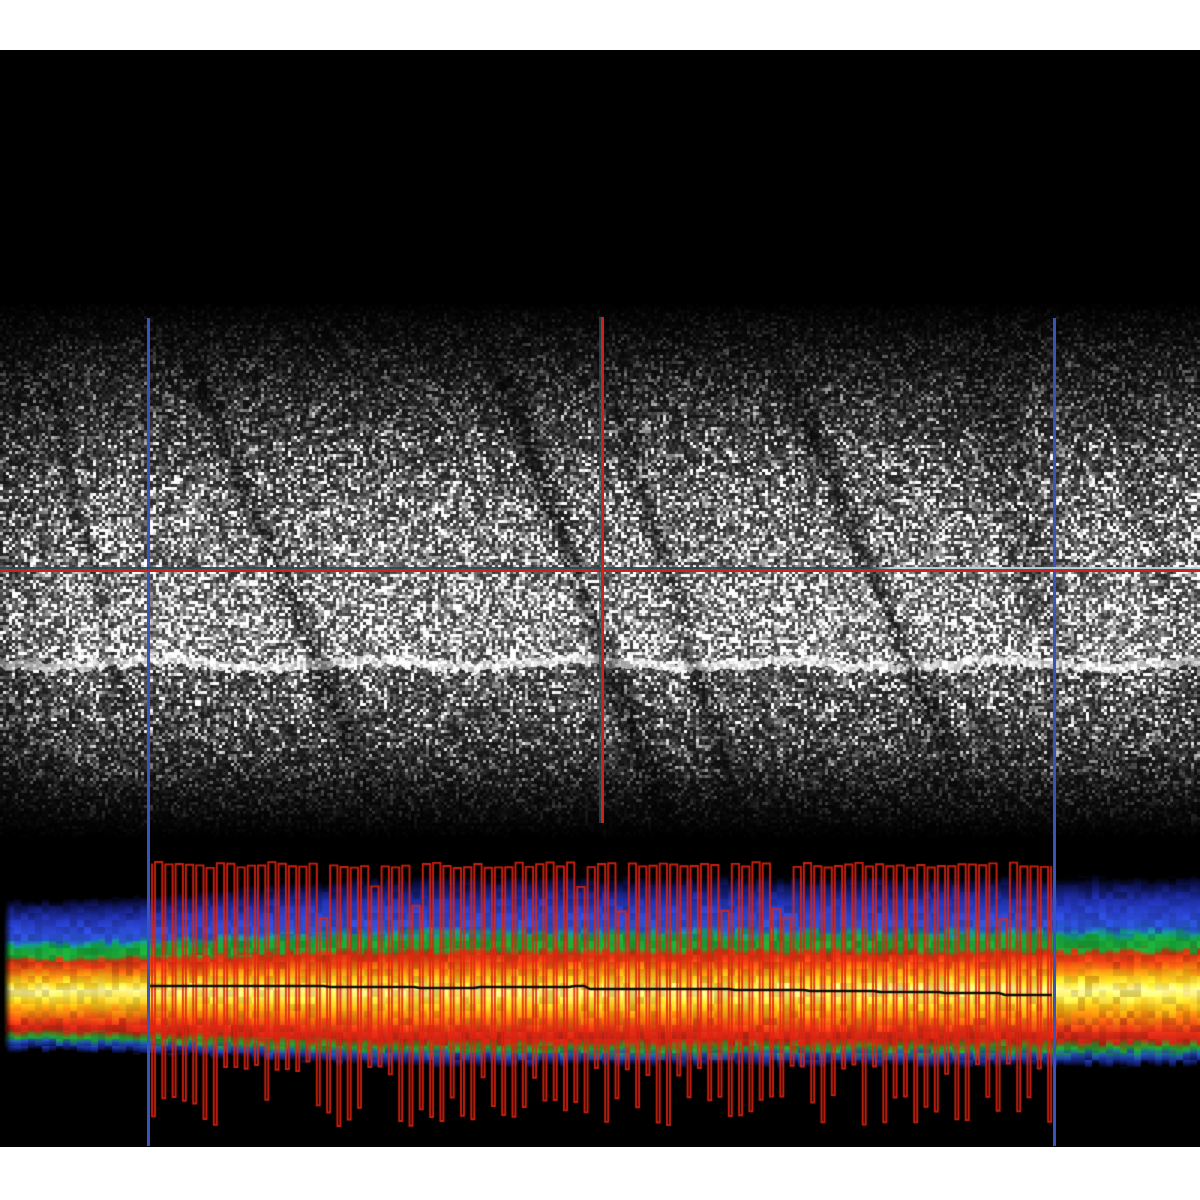 The image size is (1200, 1200). Describe the element at coordinates (600, 25) in the screenshot. I see `top-white-margin` at that location.